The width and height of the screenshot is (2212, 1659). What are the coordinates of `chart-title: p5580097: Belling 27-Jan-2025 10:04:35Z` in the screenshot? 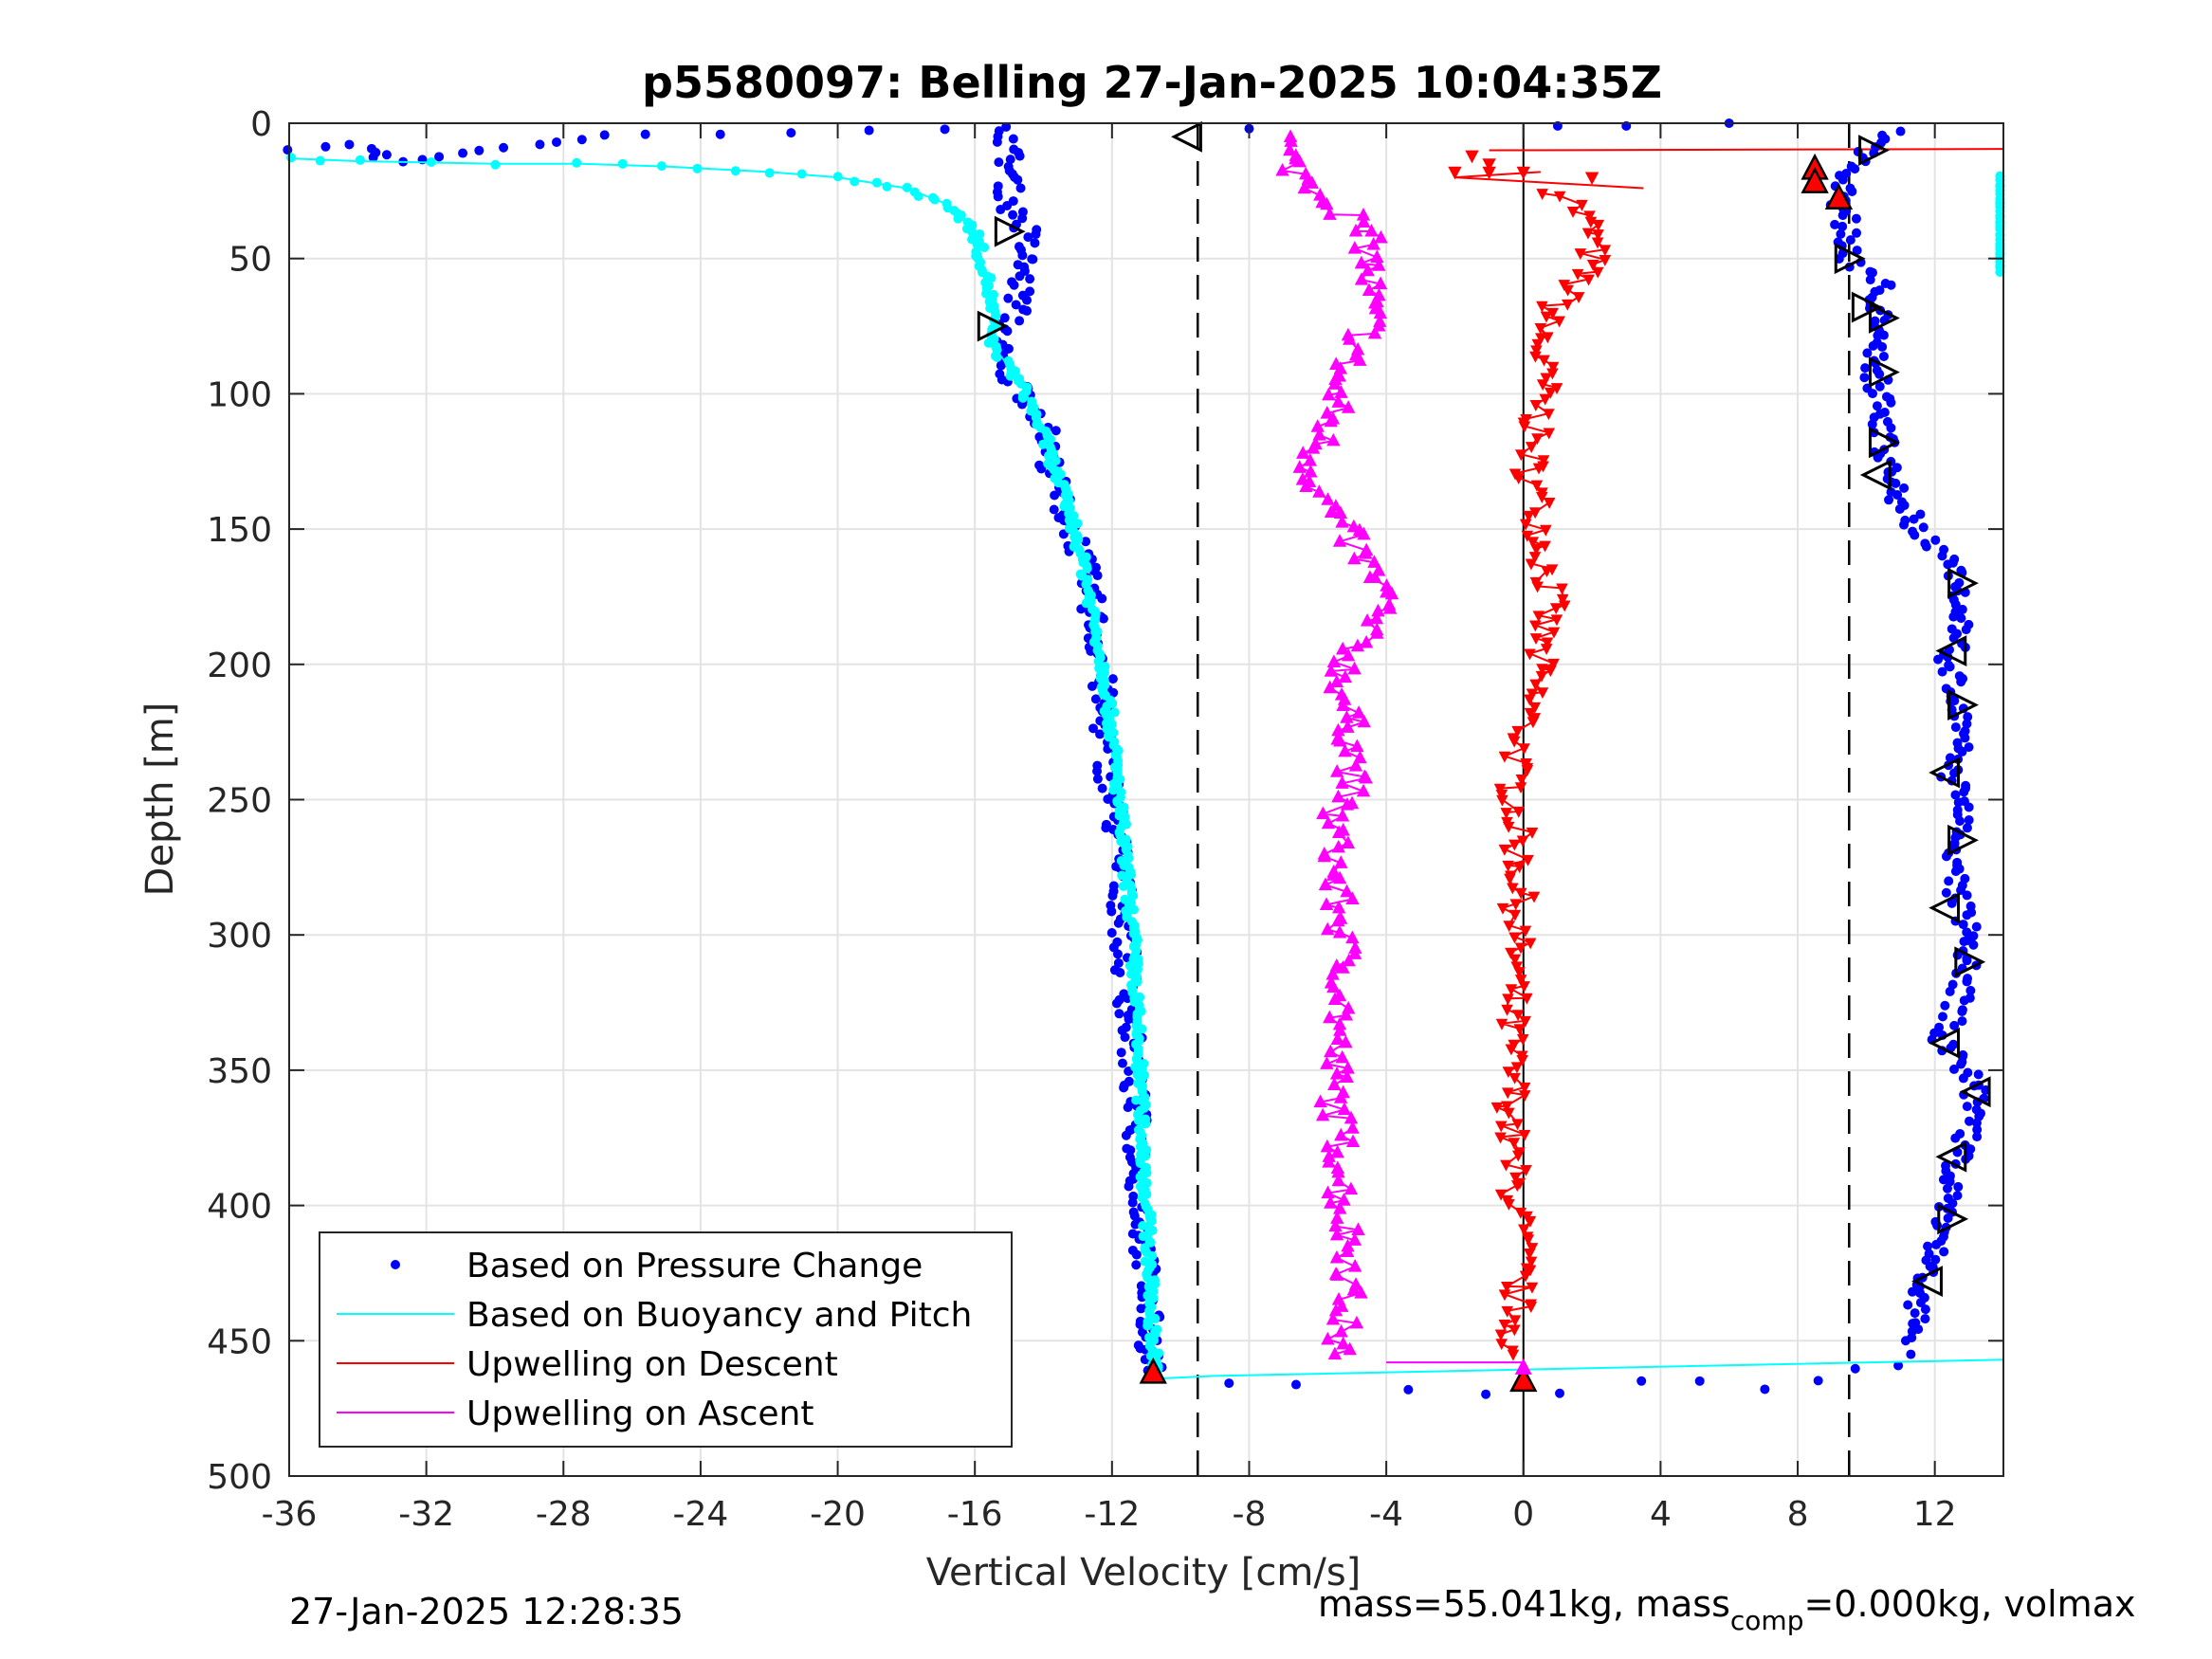 It's located at (1152, 82).